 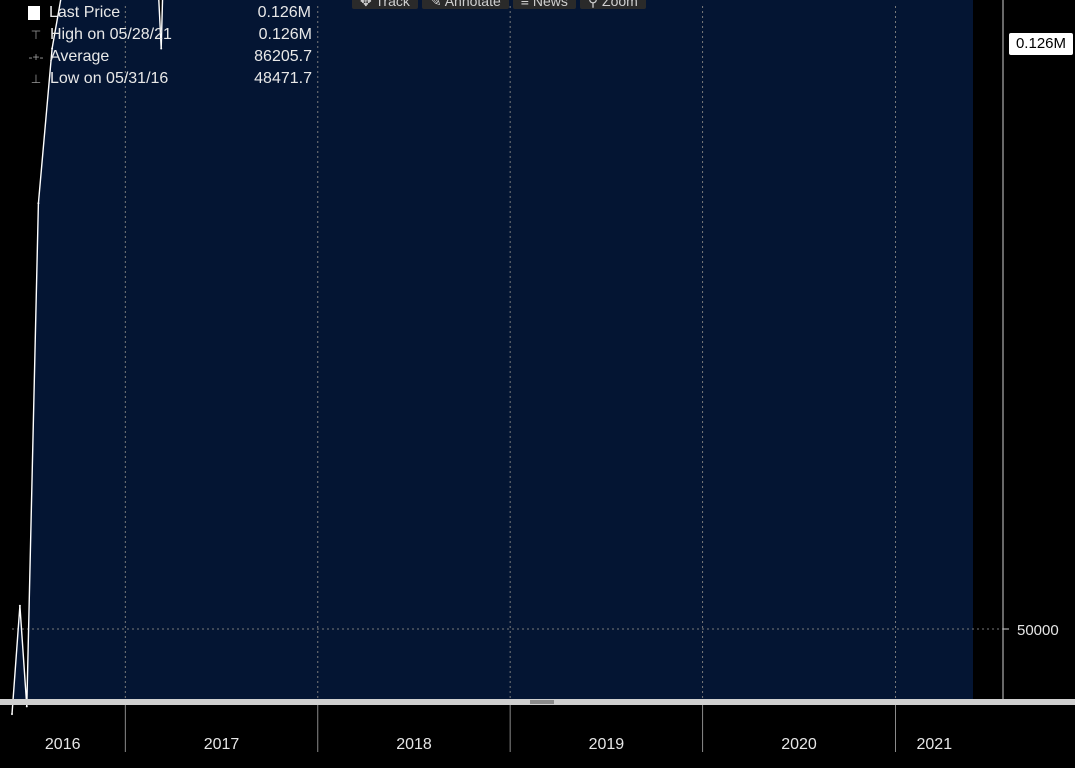 I want to click on legend-row-last-price: Last Price 0.126M, so click(x=170, y=13).